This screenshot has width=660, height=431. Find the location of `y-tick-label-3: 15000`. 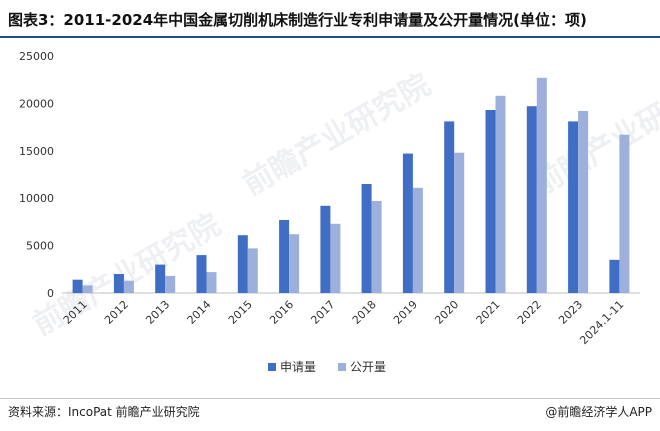

y-tick-label-3: 15000 is located at coordinates (36, 151).